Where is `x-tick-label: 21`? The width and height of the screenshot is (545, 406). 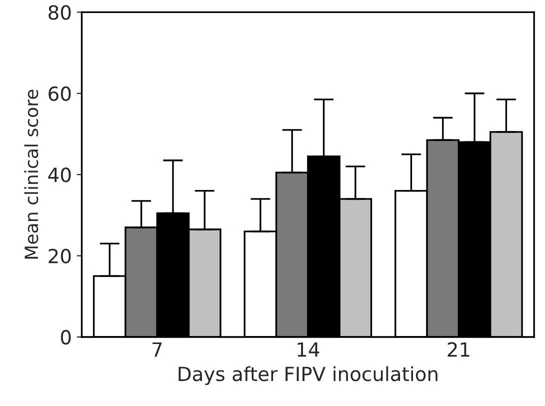 x-tick-label: 21 is located at coordinates (459, 349).